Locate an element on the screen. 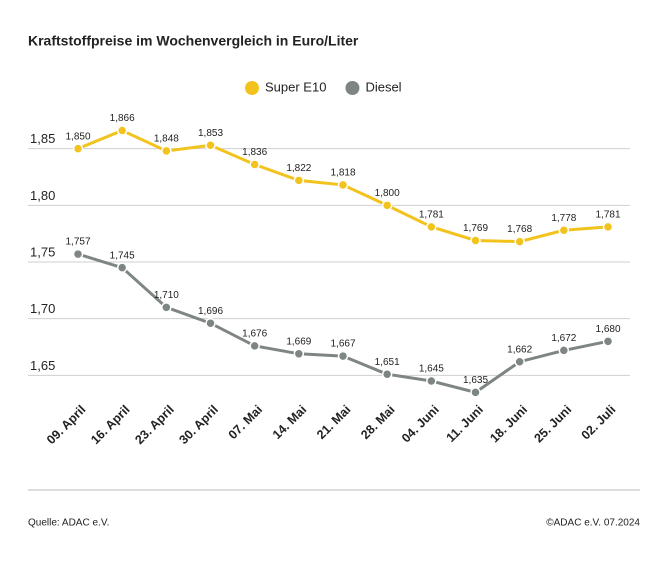 Image resolution: width=668 pixels, height=586 pixels. x-tick-label: 14. Mai is located at coordinates (289, 422).